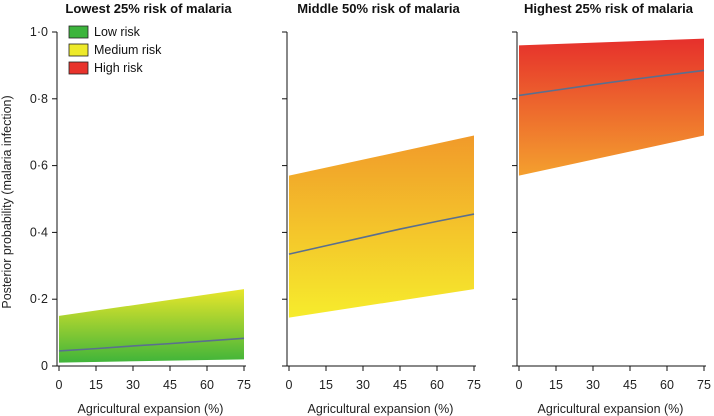 The image size is (714, 416). Describe the element at coordinates (39, 299) in the screenshot. I see `y-tick-label: 0·2` at that location.